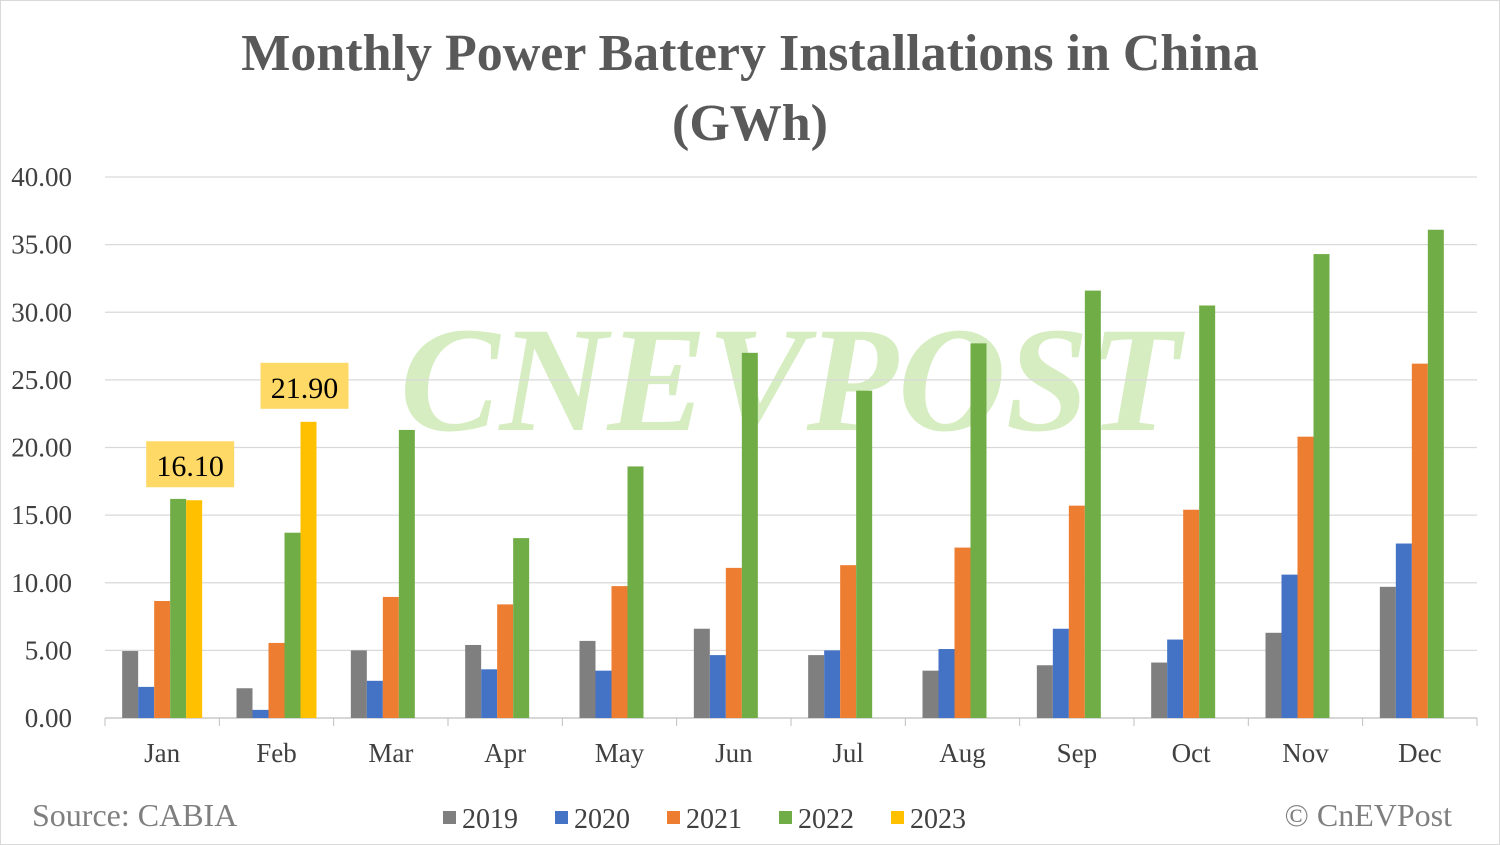 This screenshot has height=845, width=1500. I want to click on x-tick-label: Jun, so click(734, 753).